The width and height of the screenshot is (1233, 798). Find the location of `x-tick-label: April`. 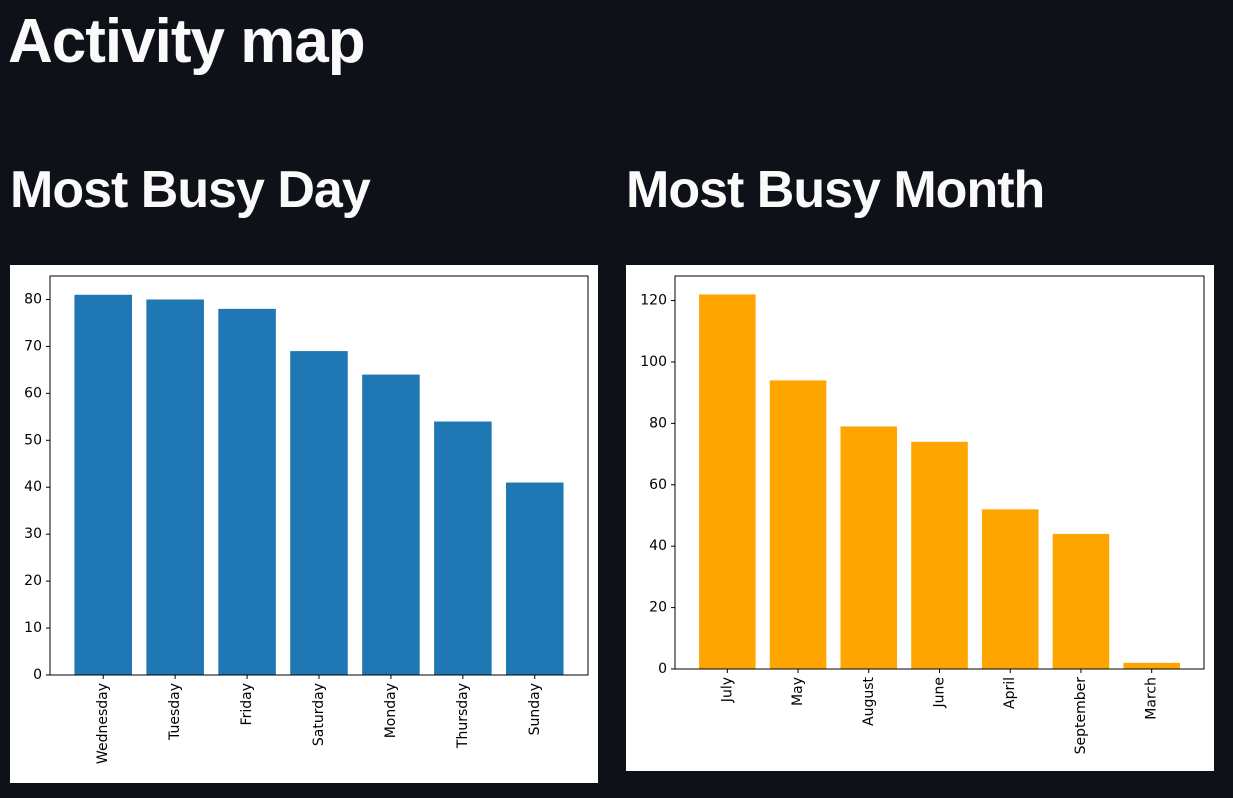

x-tick-label: April is located at coordinates (1010, 693).